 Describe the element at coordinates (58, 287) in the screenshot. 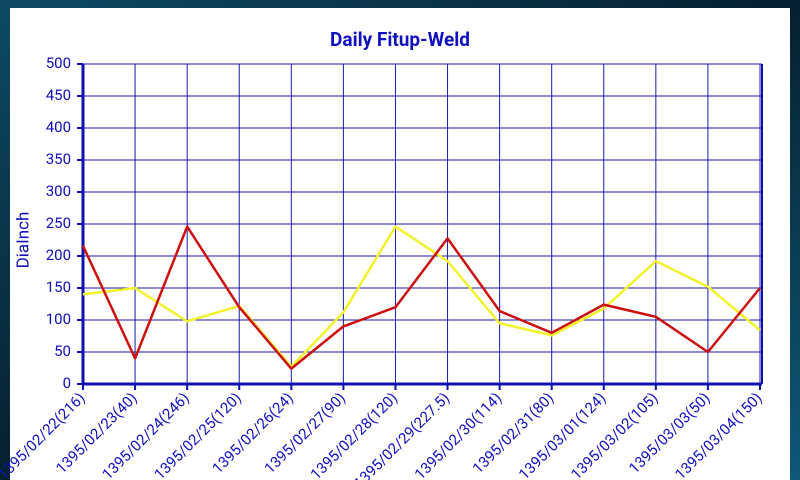

I see `y-tick-label: 150` at that location.